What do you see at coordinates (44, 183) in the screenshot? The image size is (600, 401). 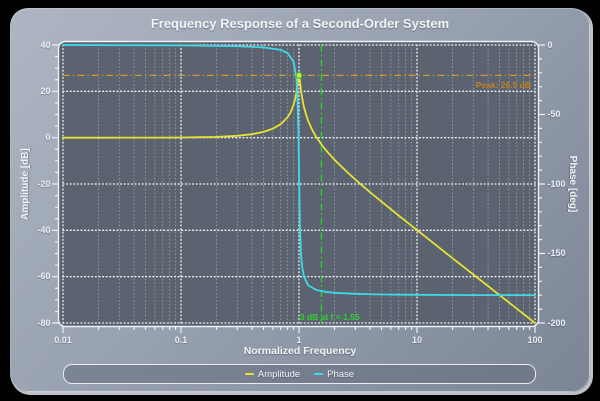 I see `left-tick-label: -20` at bounding box center [44, 183].